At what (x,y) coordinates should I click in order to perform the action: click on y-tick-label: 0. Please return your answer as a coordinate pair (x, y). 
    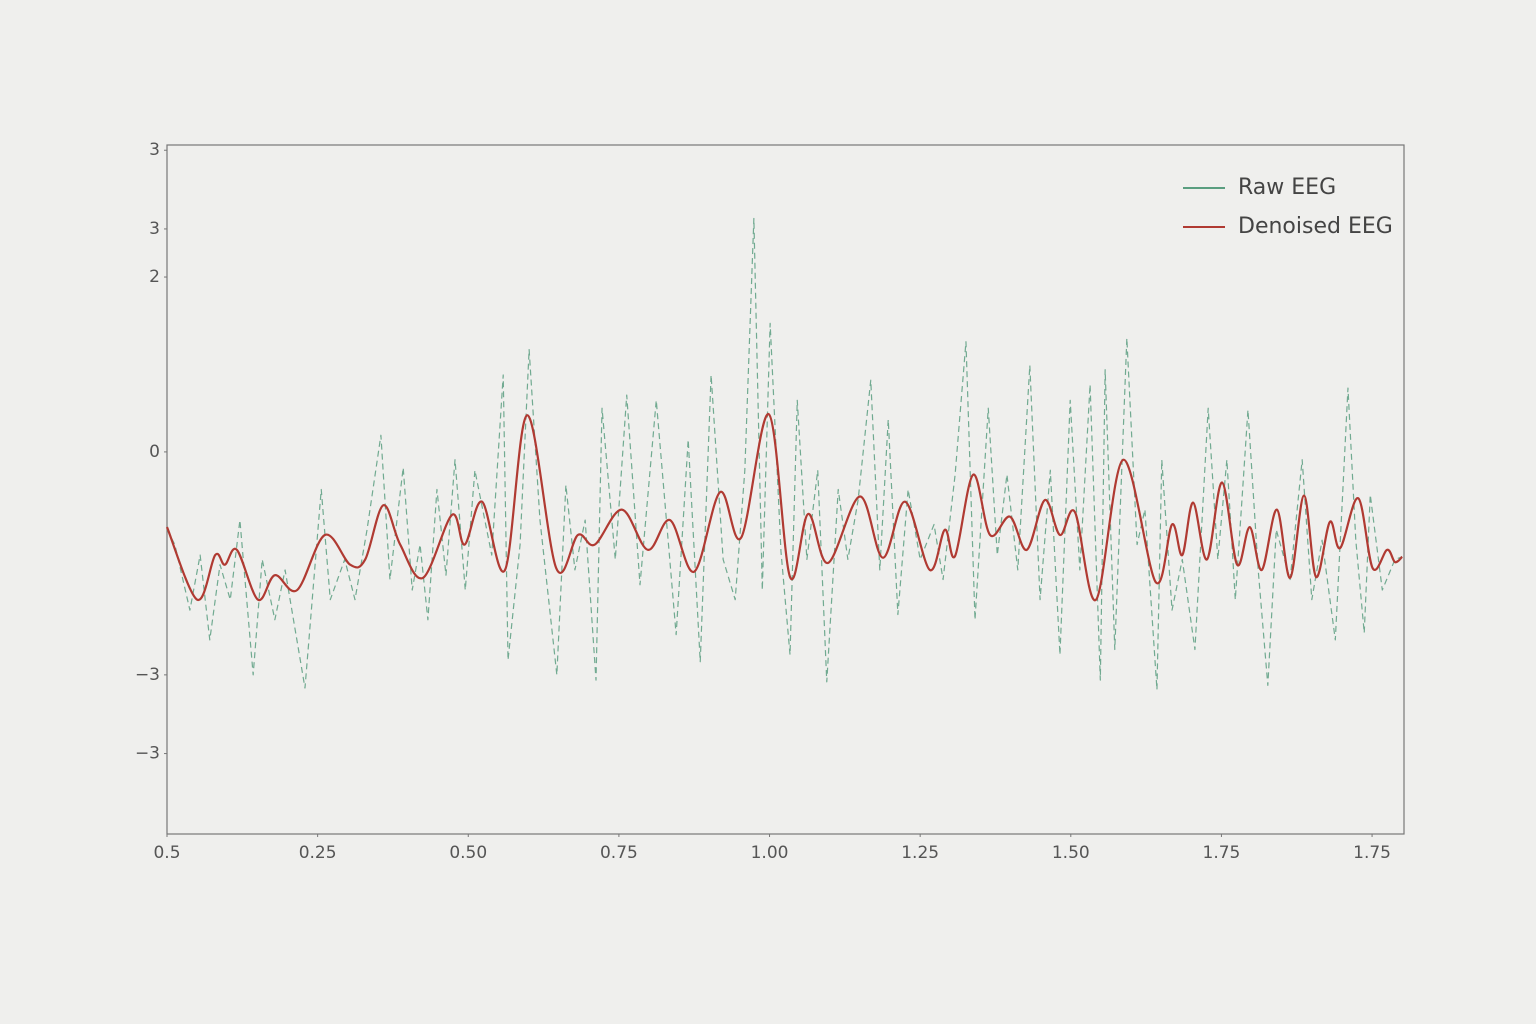
    Looking at the image, I should click on (154, 452).